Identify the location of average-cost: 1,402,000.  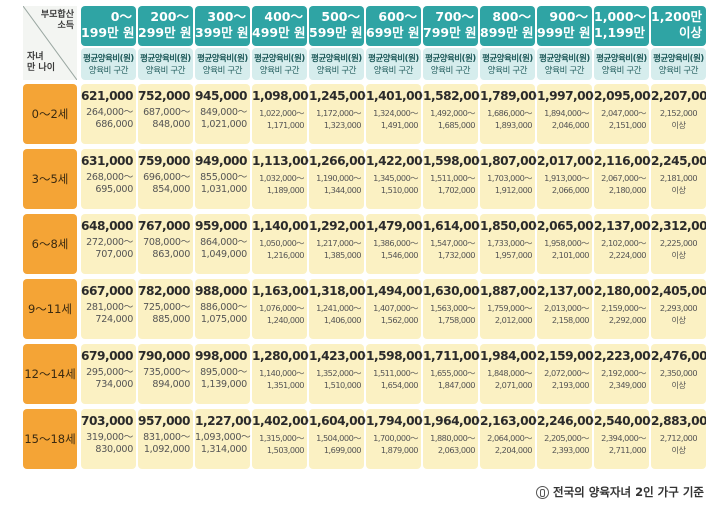
(284, 421).